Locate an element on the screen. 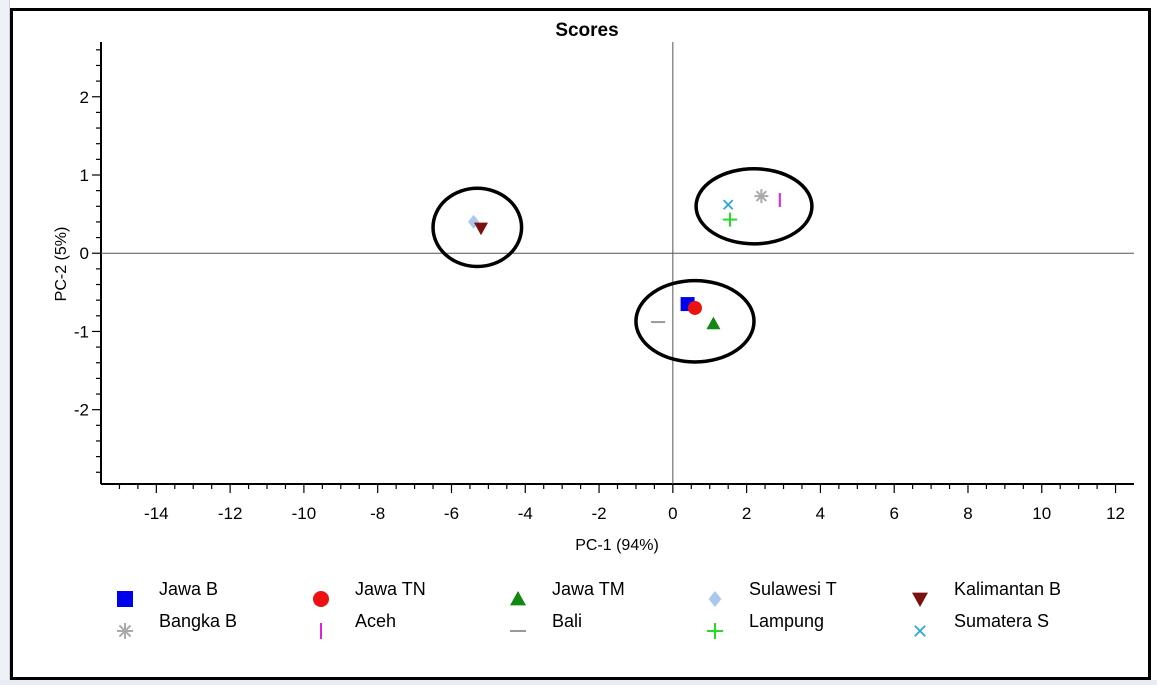 The height and width of the screenshot is (685, 1157). x-tick-label: 10 is located at coordinates (1041, 513).